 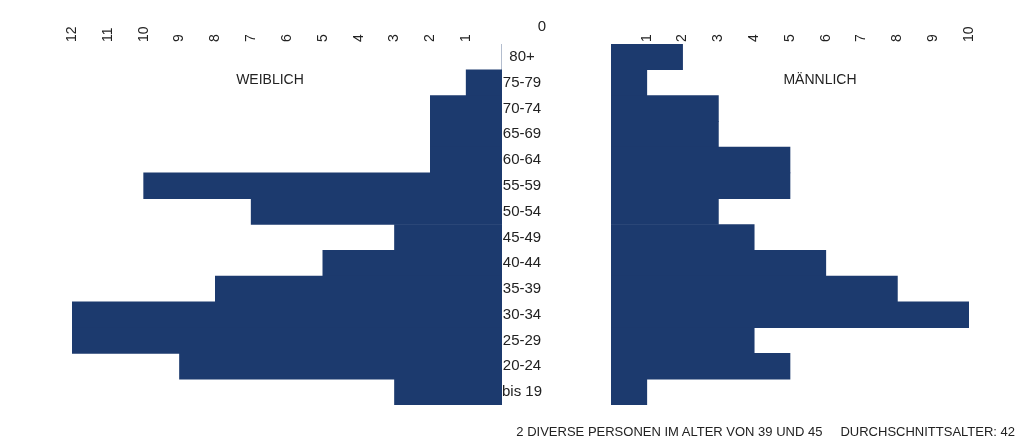 I want to click on y-tick-label: 50-54, so click(x=522, y=210).